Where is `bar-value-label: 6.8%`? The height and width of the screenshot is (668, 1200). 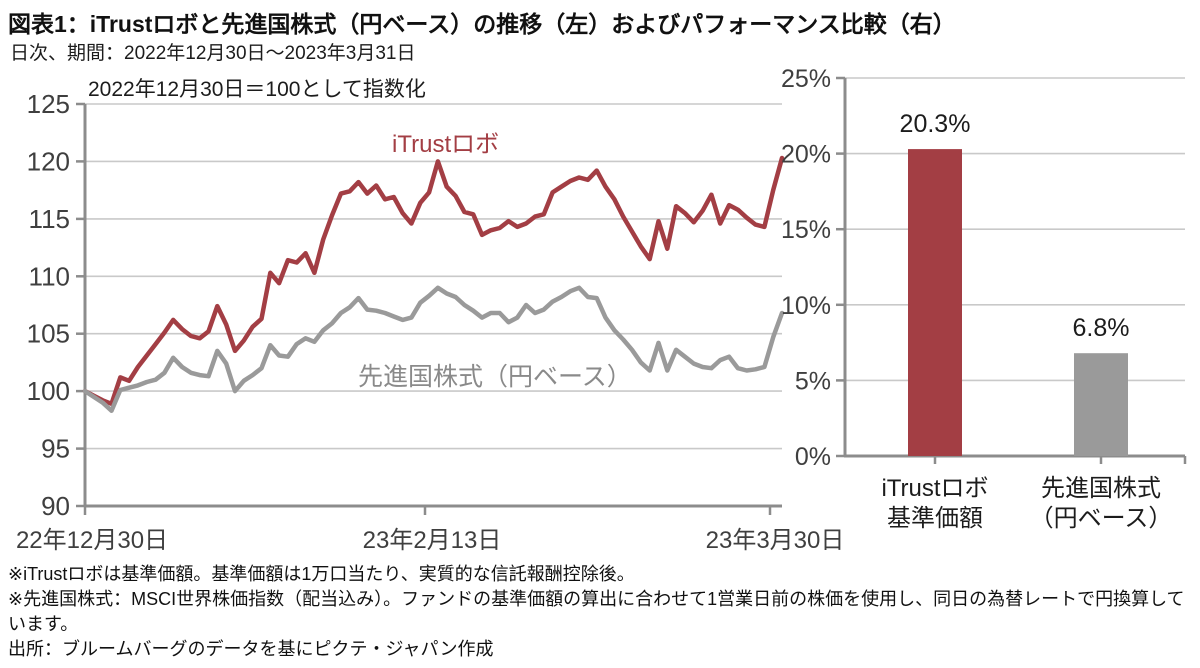
bar-value-label: 6.8% is located at coordinates (1101, 328).